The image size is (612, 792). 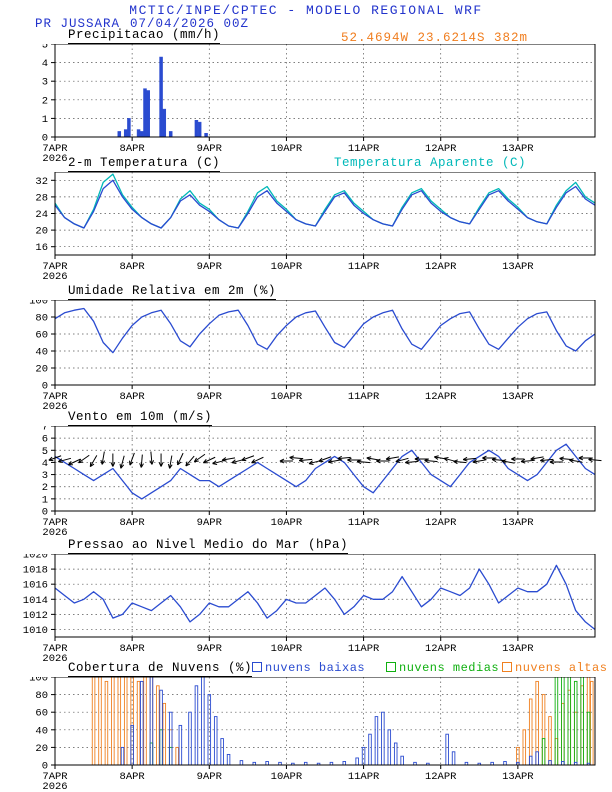 What do you see at coordinates (35, 631) in the screenshot?
I see `svg-text: 1010` at bounding box center [35, 631].